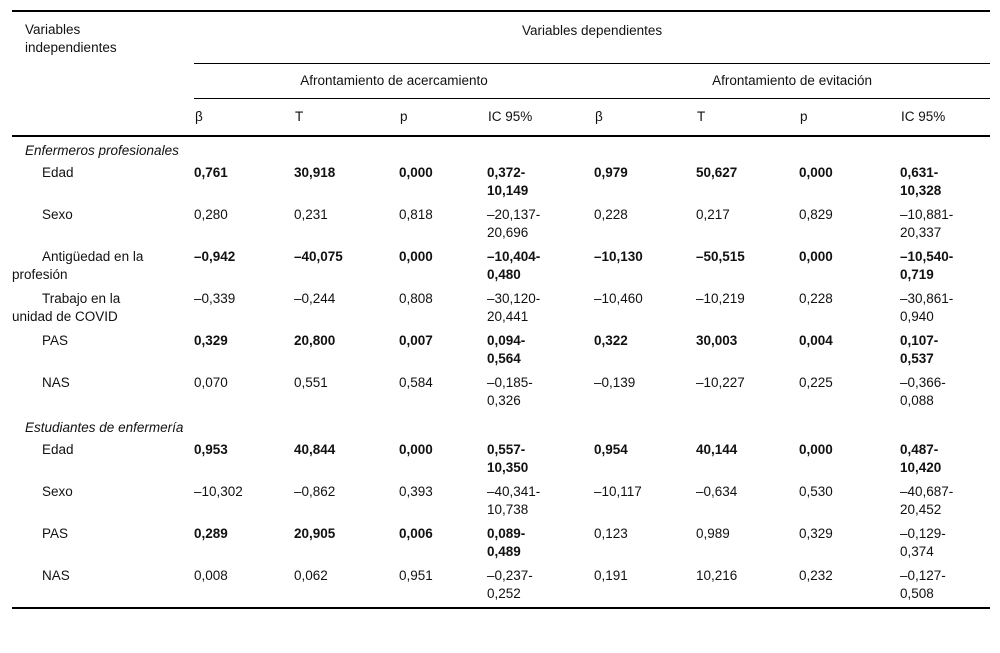 This screenshot has height=653, width=1000. I want to click on stat-value: 0,953, so click(211, 449).